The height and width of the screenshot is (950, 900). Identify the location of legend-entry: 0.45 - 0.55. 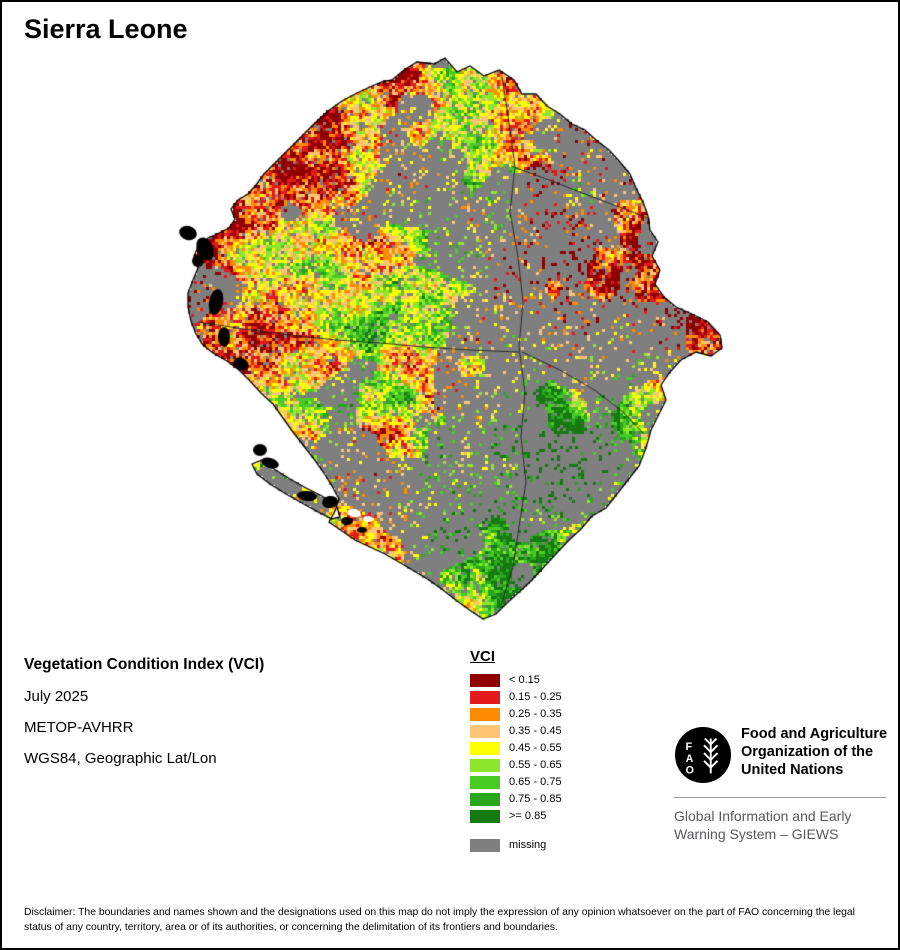
(516, 748).